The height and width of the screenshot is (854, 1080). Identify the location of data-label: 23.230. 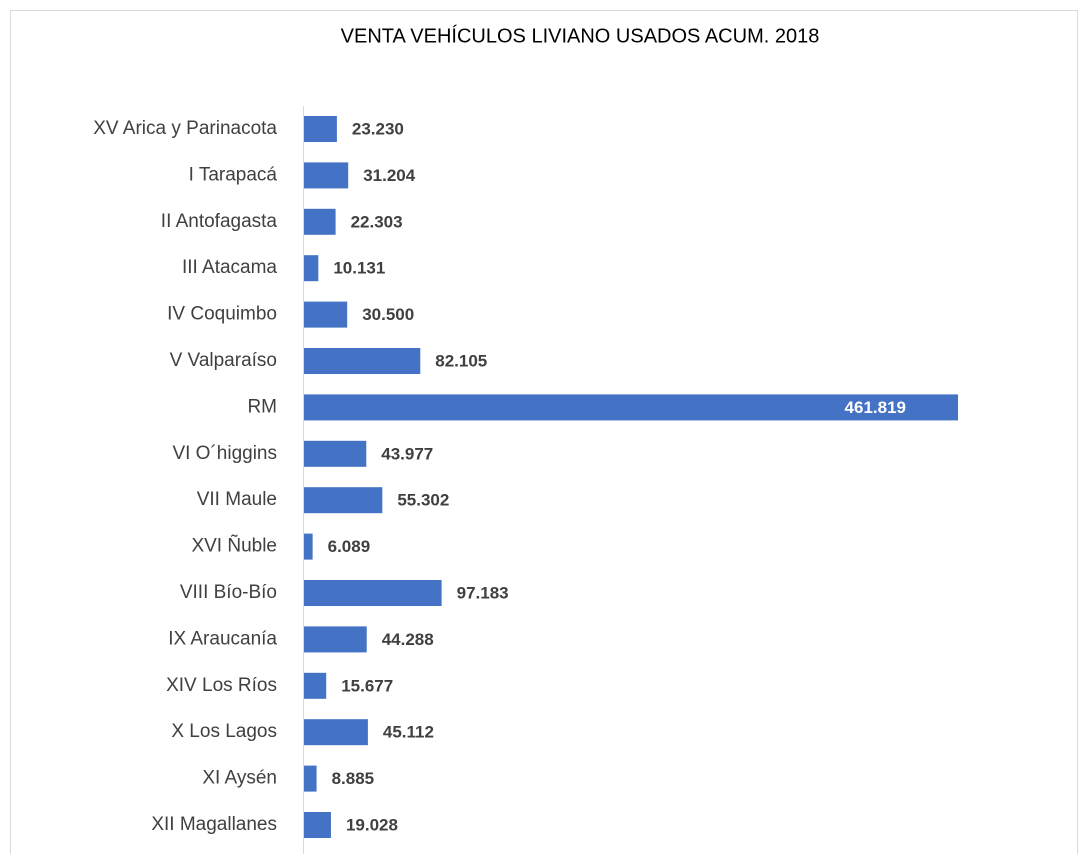
(378, 128).